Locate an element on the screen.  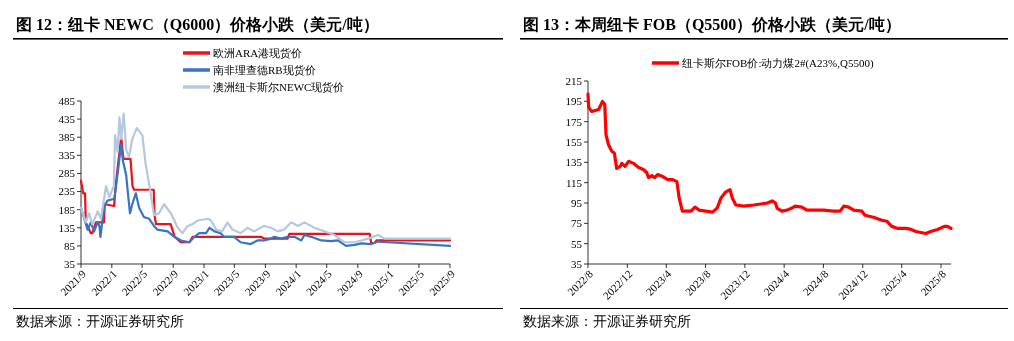
chart-title: 图 13：本周纽卡 FOB（Q5500）价格小跌（美元/吨） is located at coordinates (712, 24).